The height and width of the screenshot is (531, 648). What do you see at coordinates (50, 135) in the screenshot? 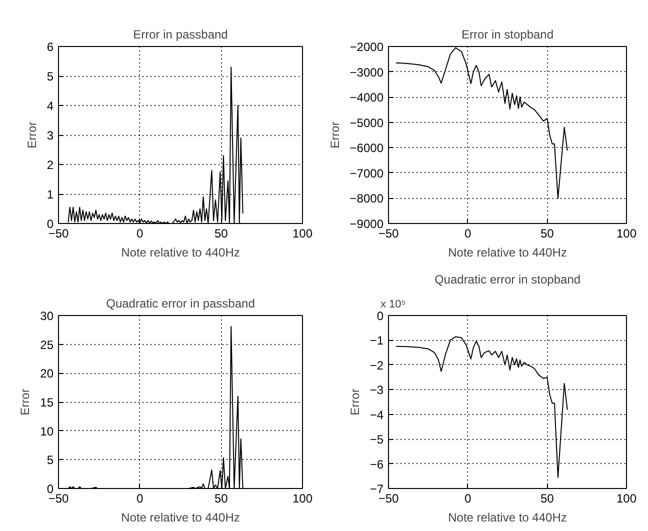
I see `y-tick-label: 3` at bounding box center [50, 135].